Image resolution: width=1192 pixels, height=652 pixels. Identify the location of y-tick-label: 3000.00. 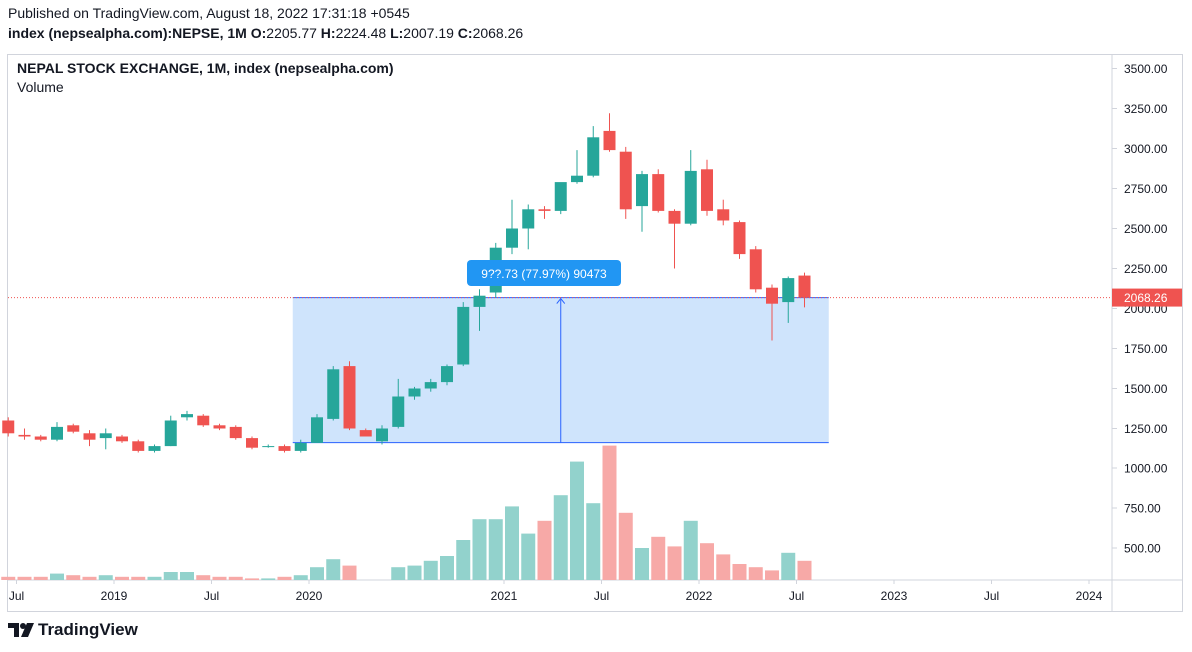
(1146, 149).